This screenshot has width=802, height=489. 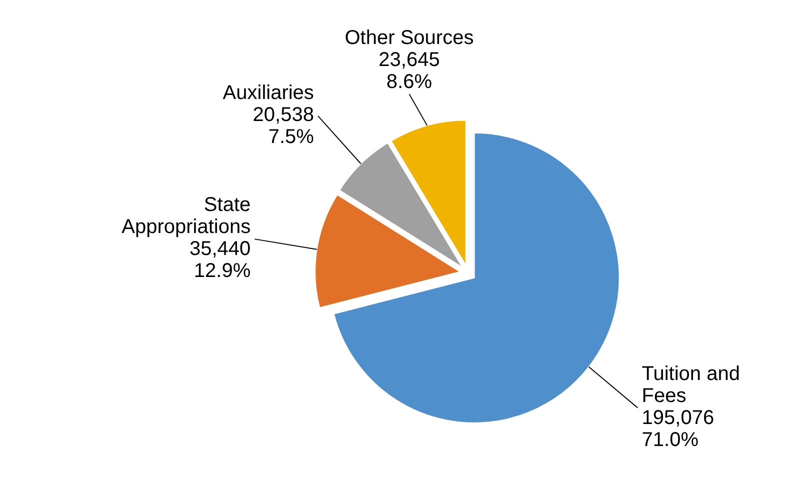 I want to click on data-label: 23,645 8.6%, so click(x=409, y=70).